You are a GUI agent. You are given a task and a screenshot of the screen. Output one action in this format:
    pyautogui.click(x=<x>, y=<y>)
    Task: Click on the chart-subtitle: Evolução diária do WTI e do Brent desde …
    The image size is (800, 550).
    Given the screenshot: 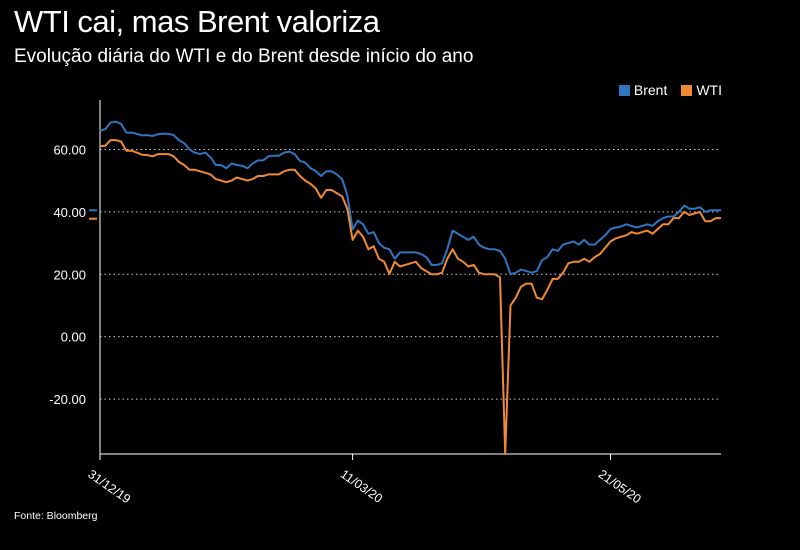 What is the action you would take?
    pyautogui.click(x=244, y=56)
    